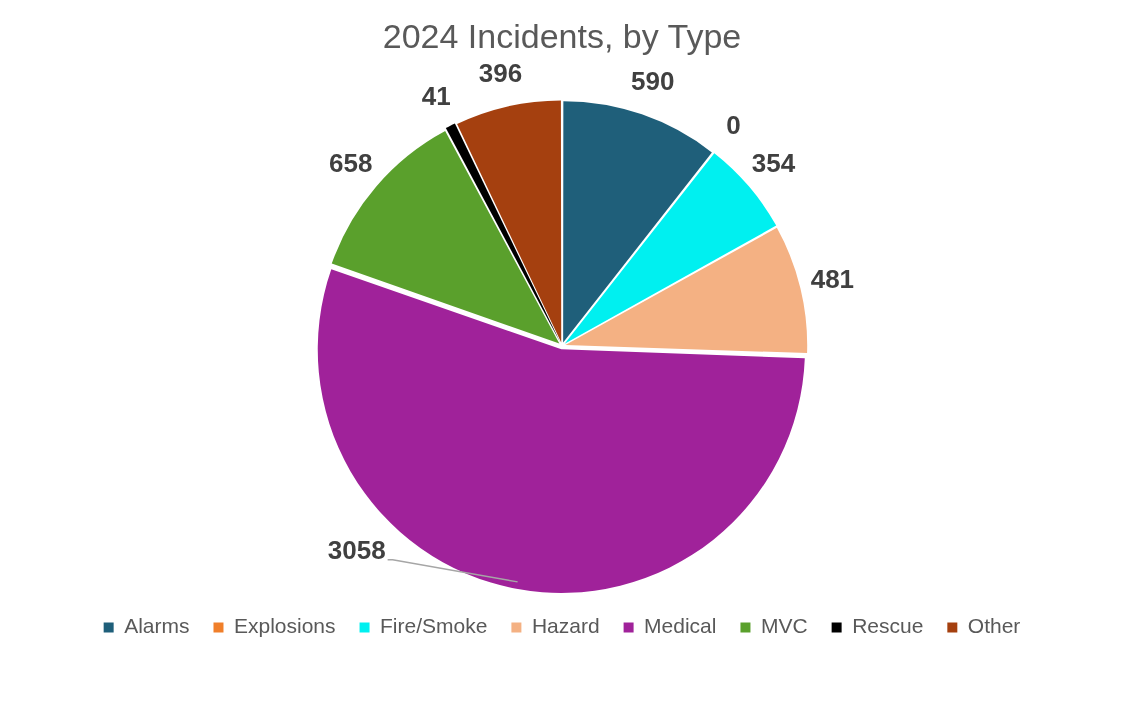 This screenshot has width=1124, height=708. What do you see at coordinates (773, 163) in the screenshot?
I see `data-label: 354` at bounding box center [773, 163].